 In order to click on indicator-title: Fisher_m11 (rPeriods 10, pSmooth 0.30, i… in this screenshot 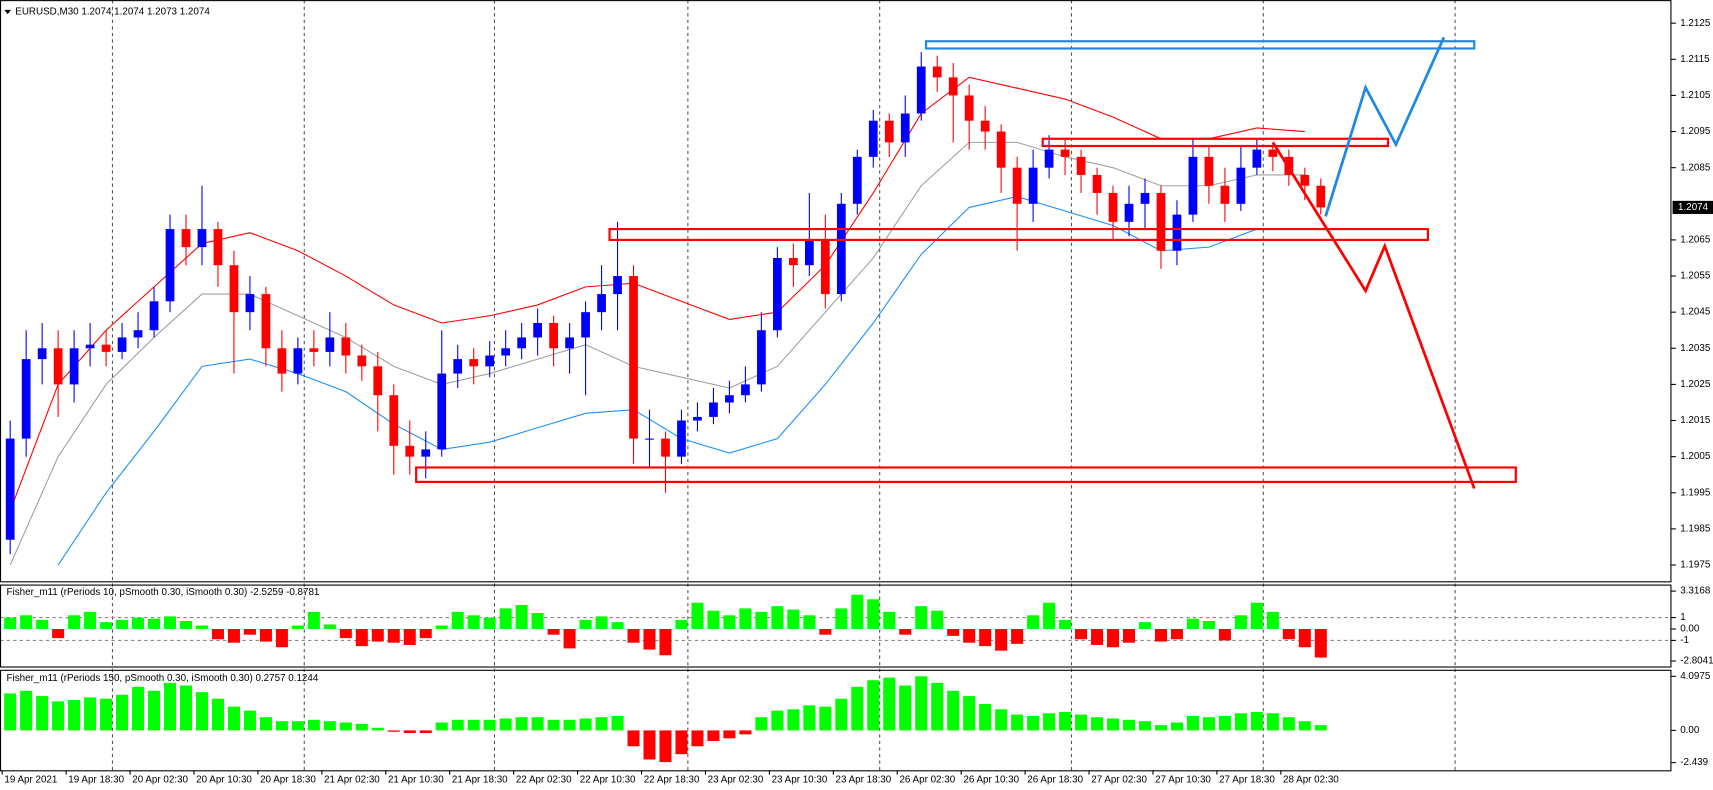, I will do `click(163, 592)`.